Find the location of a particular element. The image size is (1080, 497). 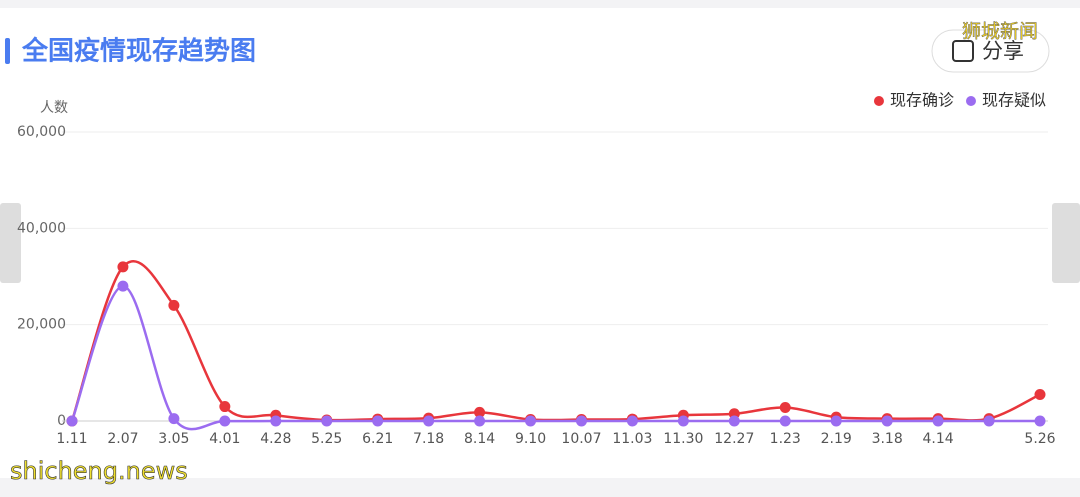

x-tick-label: 6.21 is located at coordinates (377, 439).